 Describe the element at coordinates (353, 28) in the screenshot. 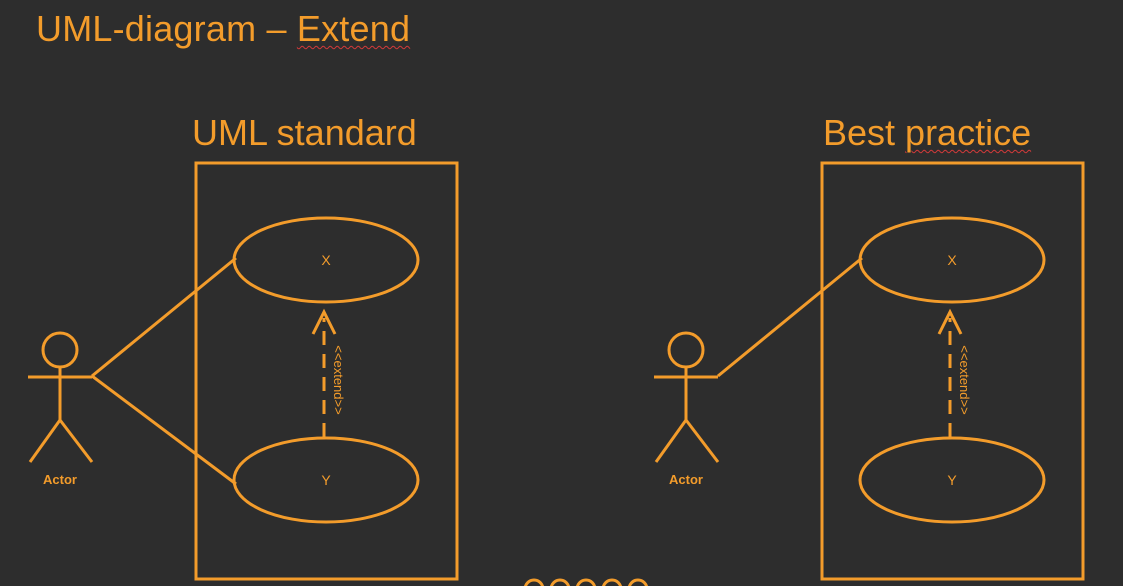

I see `title-emphasis: Extend` at that location.